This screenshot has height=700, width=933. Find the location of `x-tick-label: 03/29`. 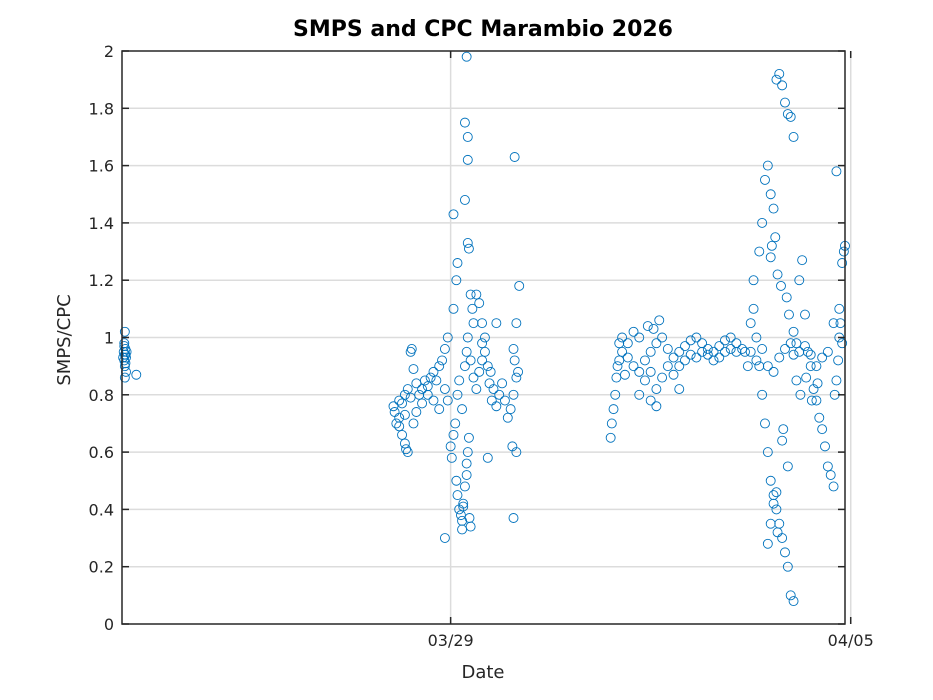

x-tick-label: 03/29 is located at coordinates (451, 640).